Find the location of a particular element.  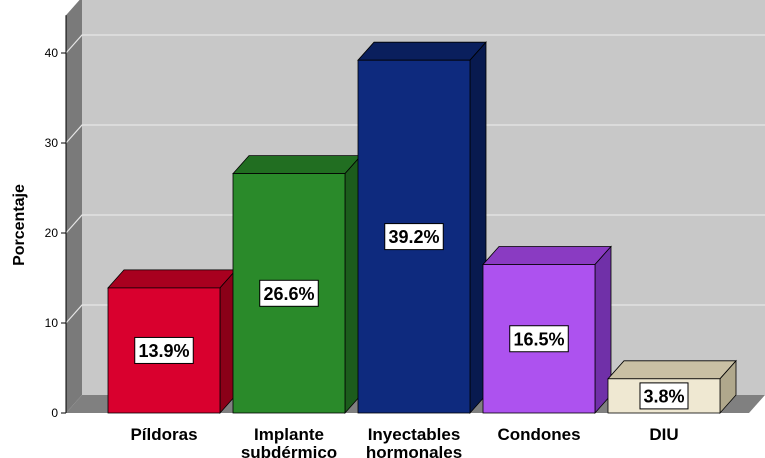

side-wall is located at coordinates (74, 206).